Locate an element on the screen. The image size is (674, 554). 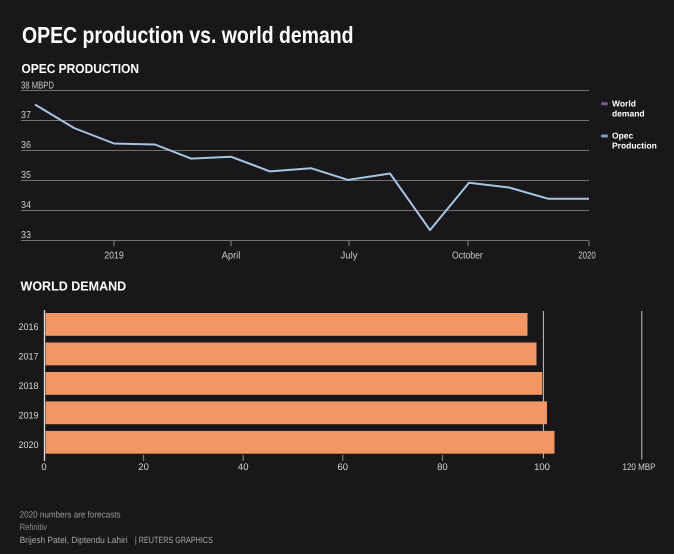
svg-text: Refinitiv is located at coordinates (34, 527).